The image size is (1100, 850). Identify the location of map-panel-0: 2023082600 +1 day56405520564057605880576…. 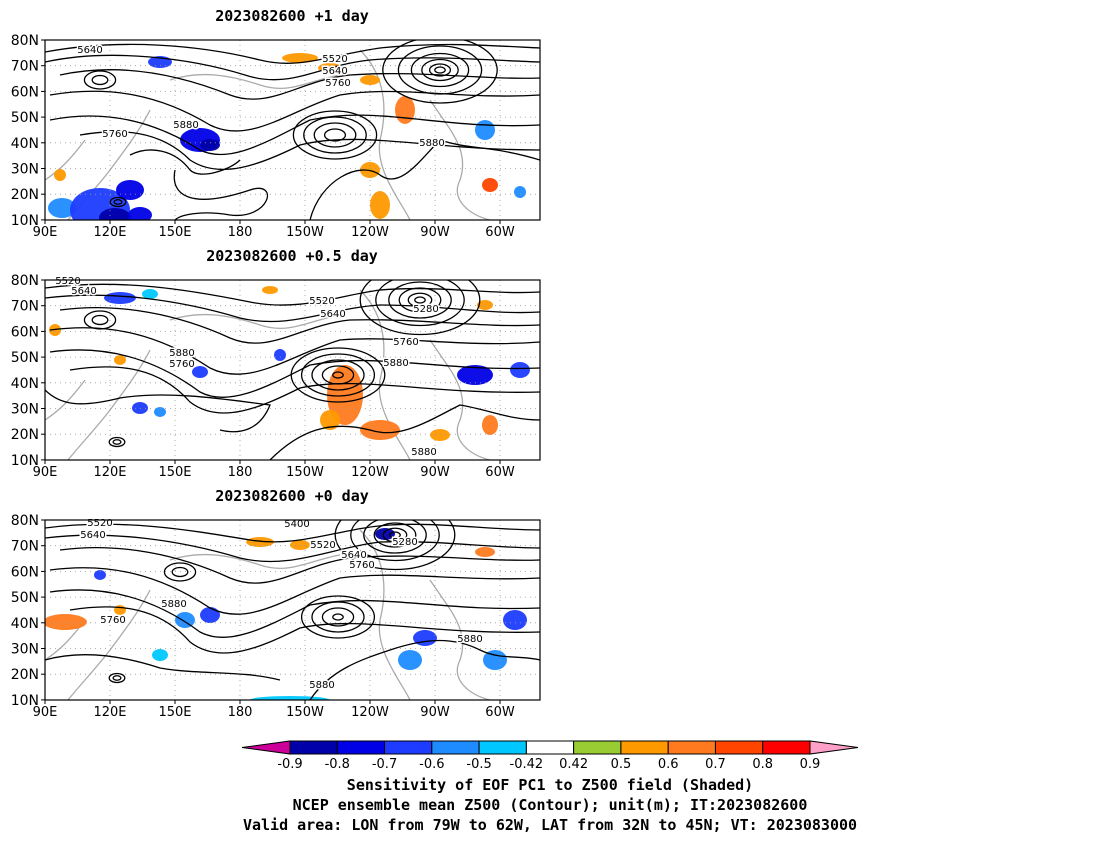
(276, 123).